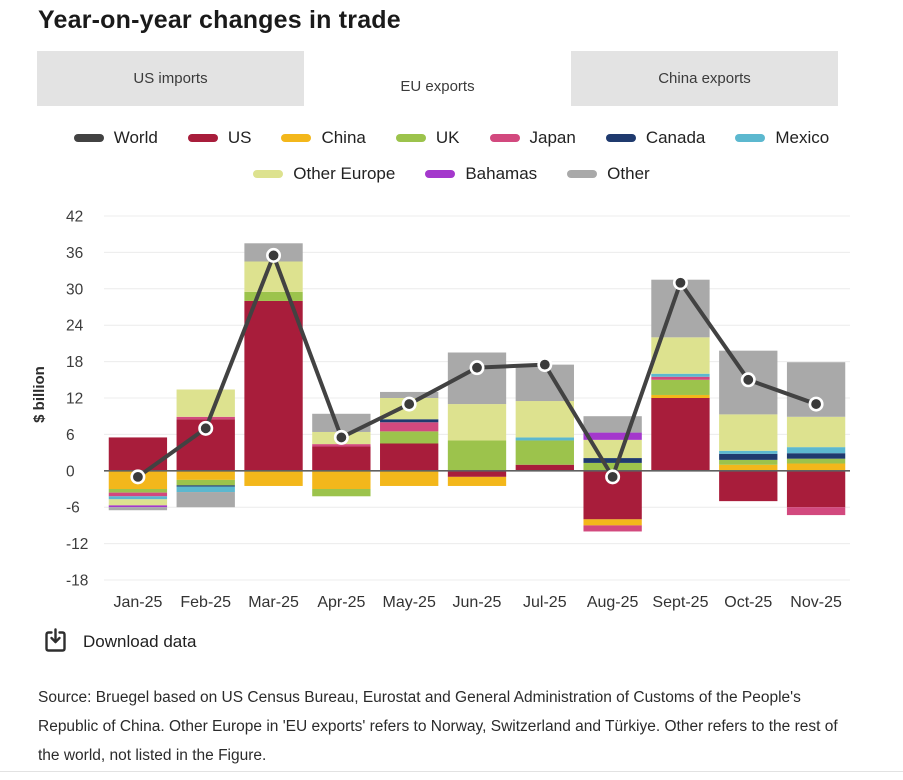 The image size is (903, 780). What do you see at coordinates (782, 138) in the screenshot?
I see `legend-item-mexico: Mexico` at bounding box center [782, 138].